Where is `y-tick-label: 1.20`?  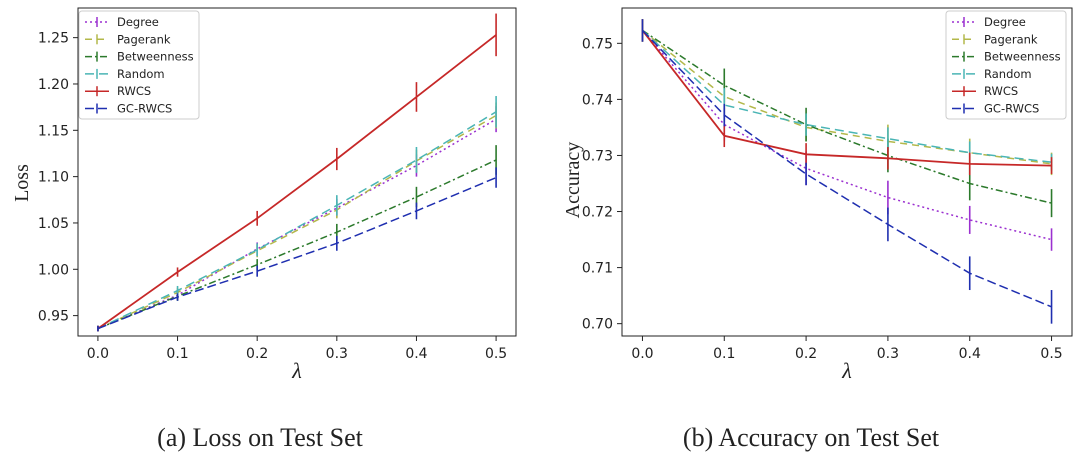
y-tick-label: 1.20 is located at coordinates (53, 85).